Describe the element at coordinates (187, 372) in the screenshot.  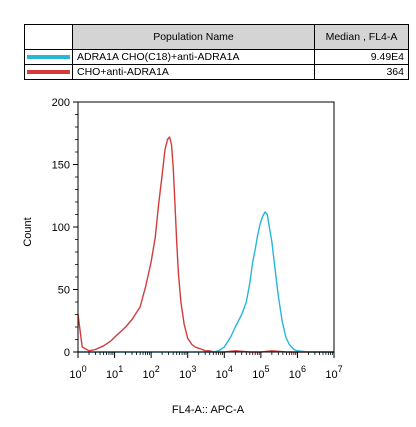
I see `x-tick-label: 10³` at that location.